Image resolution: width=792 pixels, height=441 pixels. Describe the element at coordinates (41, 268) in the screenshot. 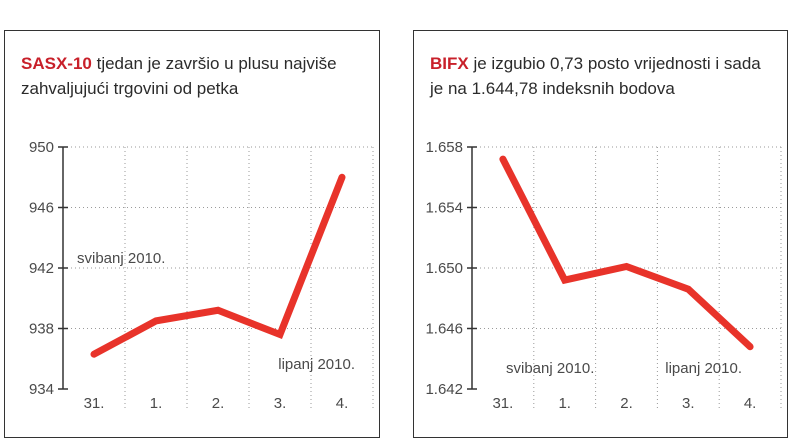

I see `y-tick-label: 942` at that location.